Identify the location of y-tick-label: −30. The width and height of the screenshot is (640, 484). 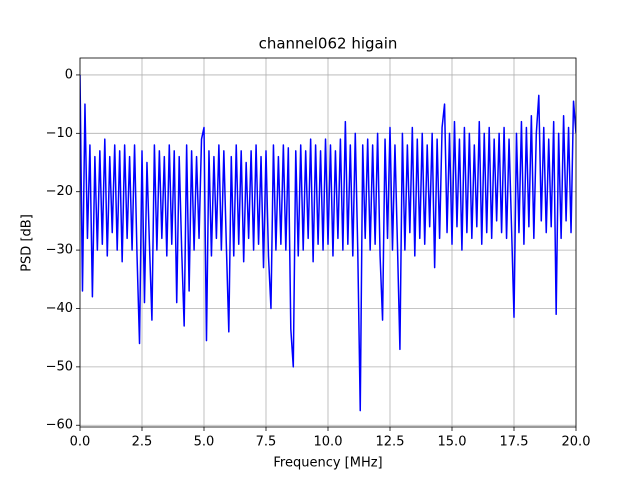
(59, 250).